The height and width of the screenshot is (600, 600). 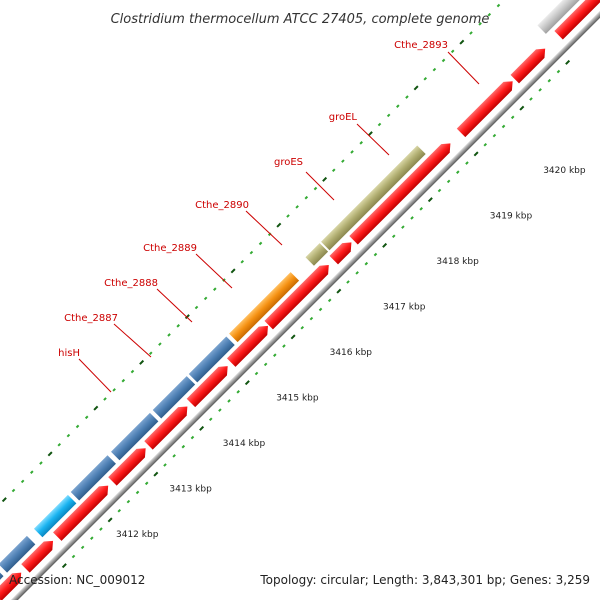 I want to click on gene-label-cthe-2889: Cthe_2889, so click(x=170, y=248).